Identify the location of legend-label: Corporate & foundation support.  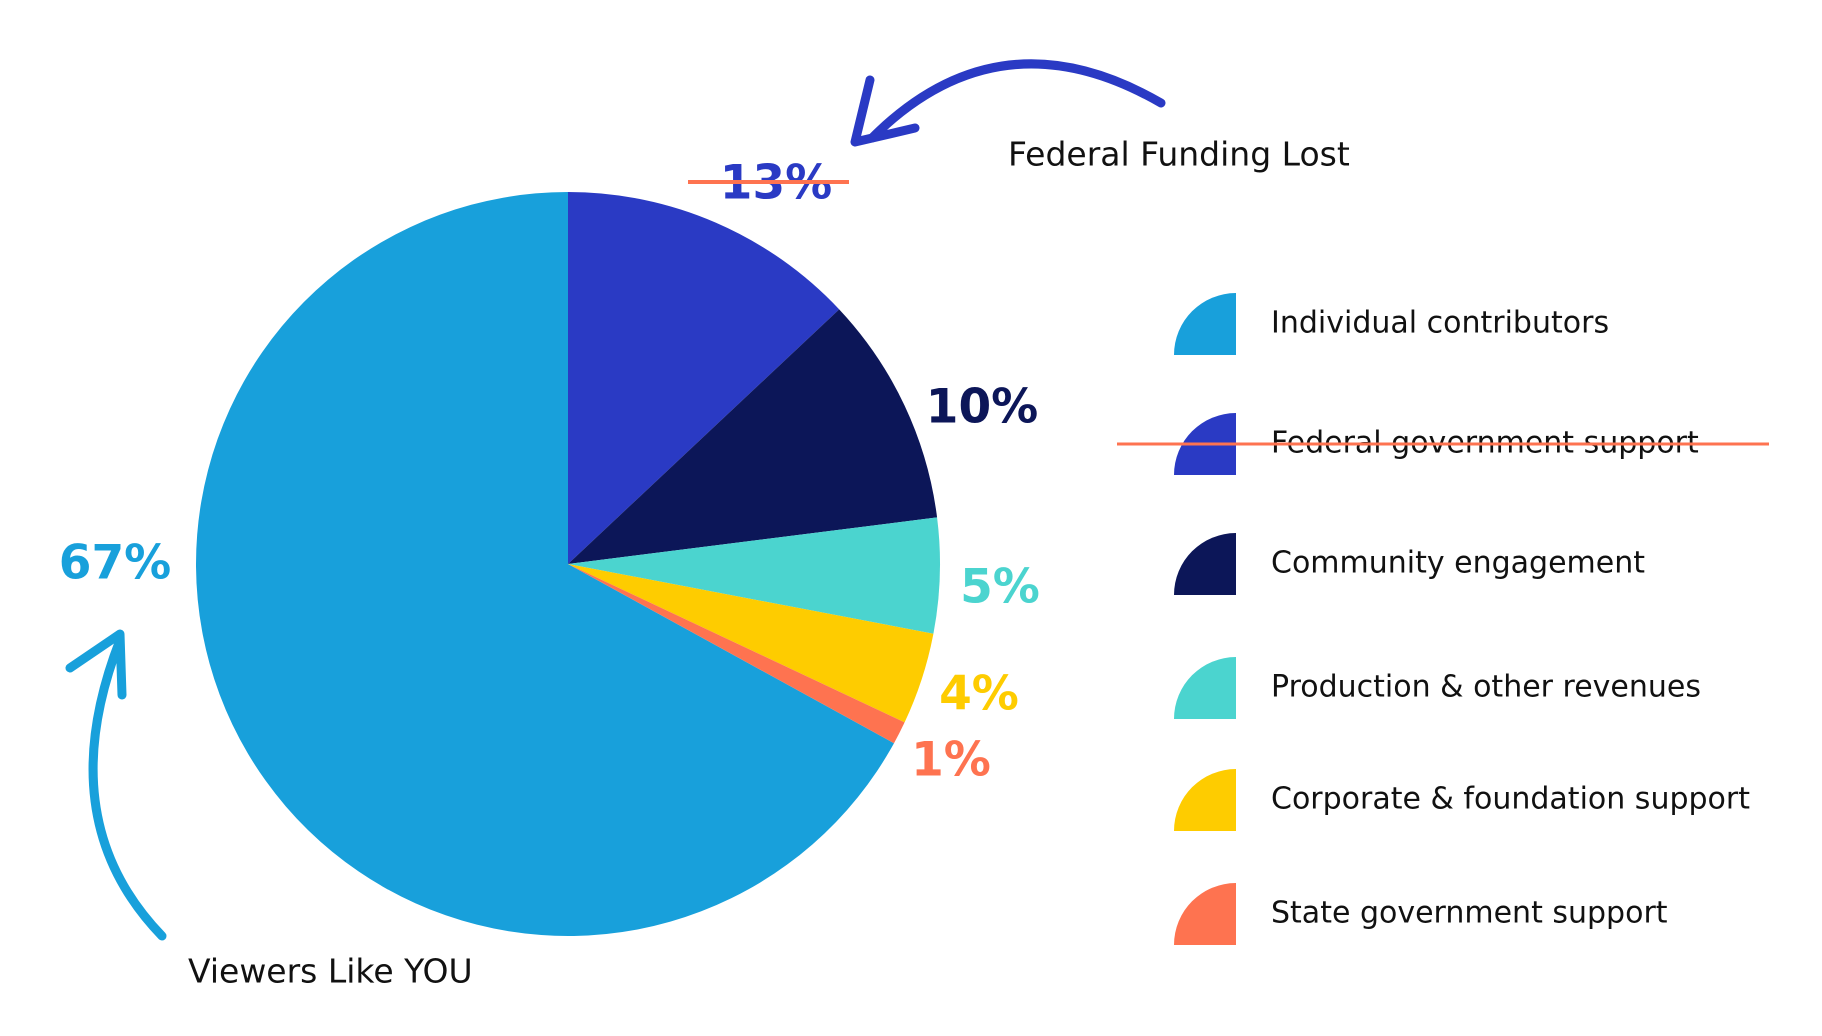
(1510, 799).